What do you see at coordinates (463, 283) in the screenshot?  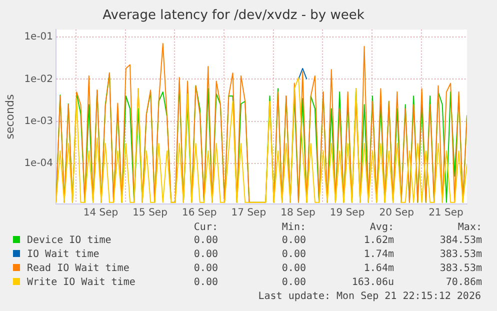 I see `text: 70.86m` at bounding box center [463, 283].